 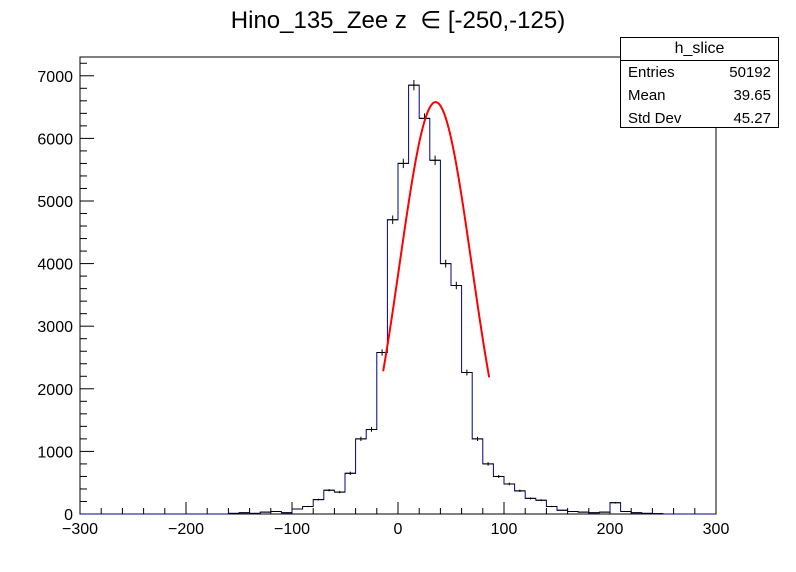 I want to click on stats-row-entries: Entries 50192, so click(x=699, y=72).